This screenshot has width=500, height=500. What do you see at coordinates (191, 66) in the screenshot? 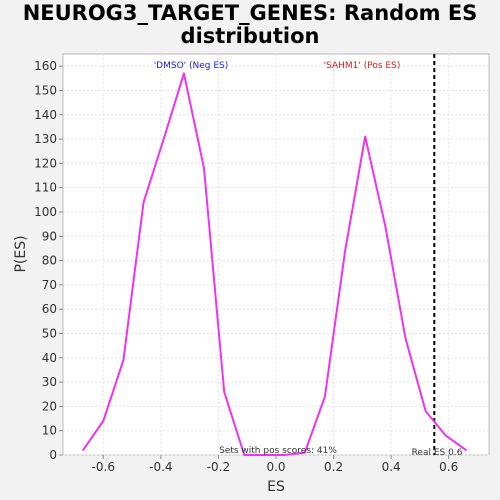
I see `neg-label: 'DMSO' (Neg ES)` at bounding box center [191, 66].